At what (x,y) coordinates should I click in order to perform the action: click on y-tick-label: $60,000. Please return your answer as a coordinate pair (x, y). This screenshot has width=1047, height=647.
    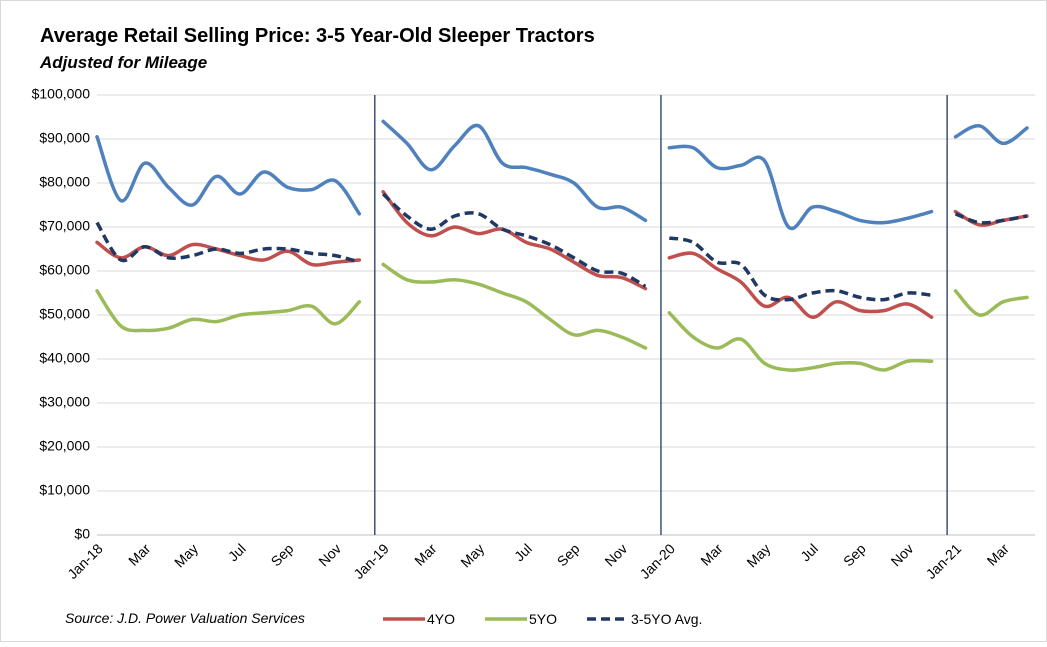
    Looking at the image, I should click on (64, 270).